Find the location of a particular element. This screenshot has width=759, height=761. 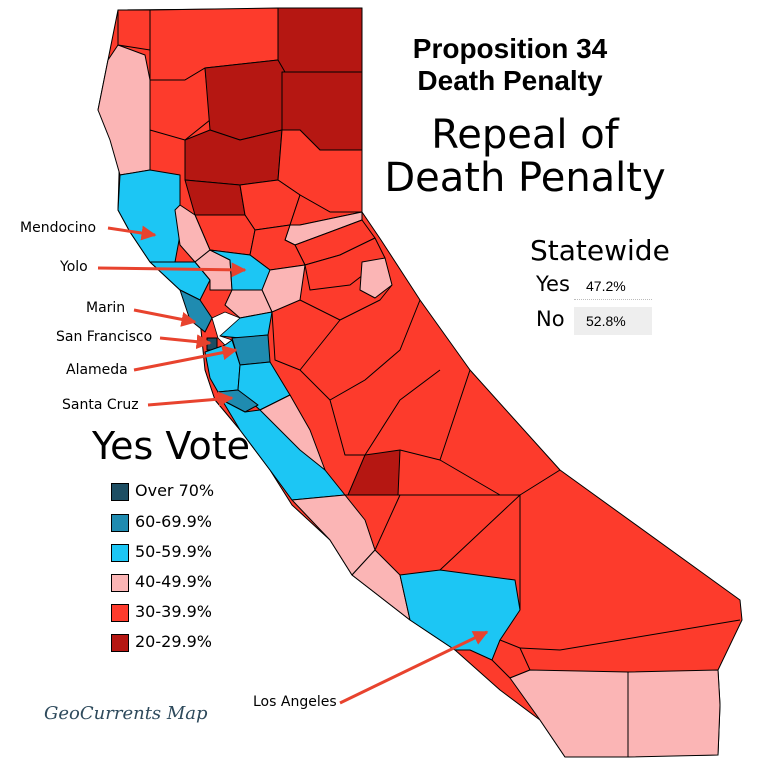

legend-label: 50-59.9% is located at coordinates (173, 551).